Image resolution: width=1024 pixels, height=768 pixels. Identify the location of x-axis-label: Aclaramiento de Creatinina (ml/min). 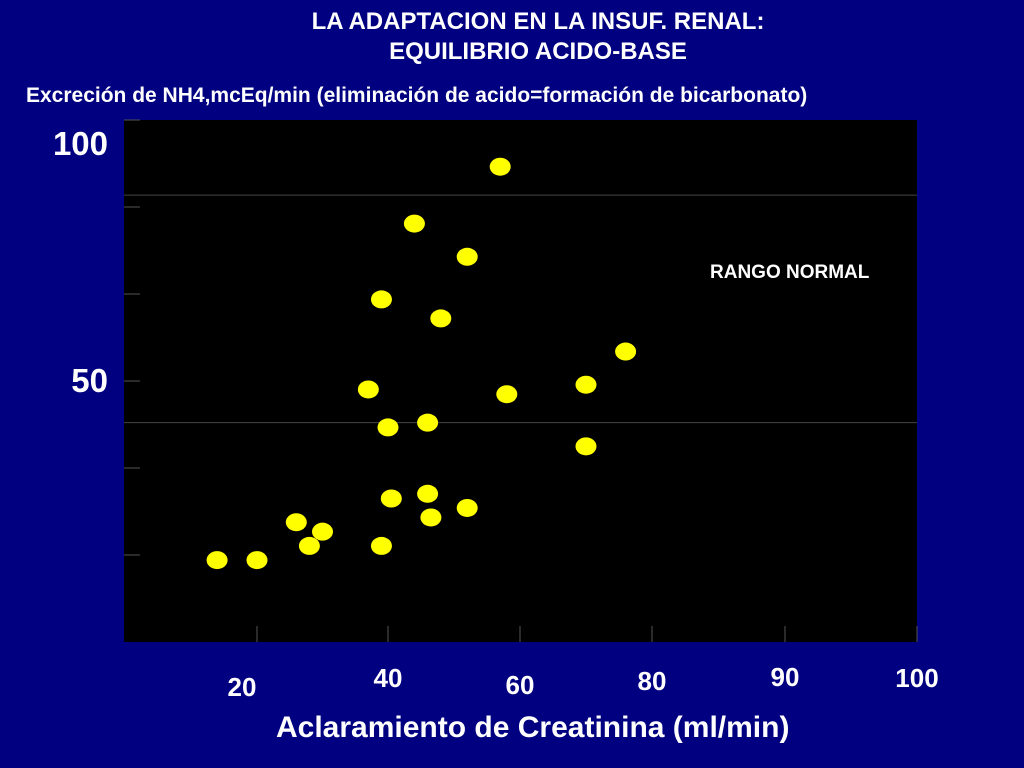
(533, 727).